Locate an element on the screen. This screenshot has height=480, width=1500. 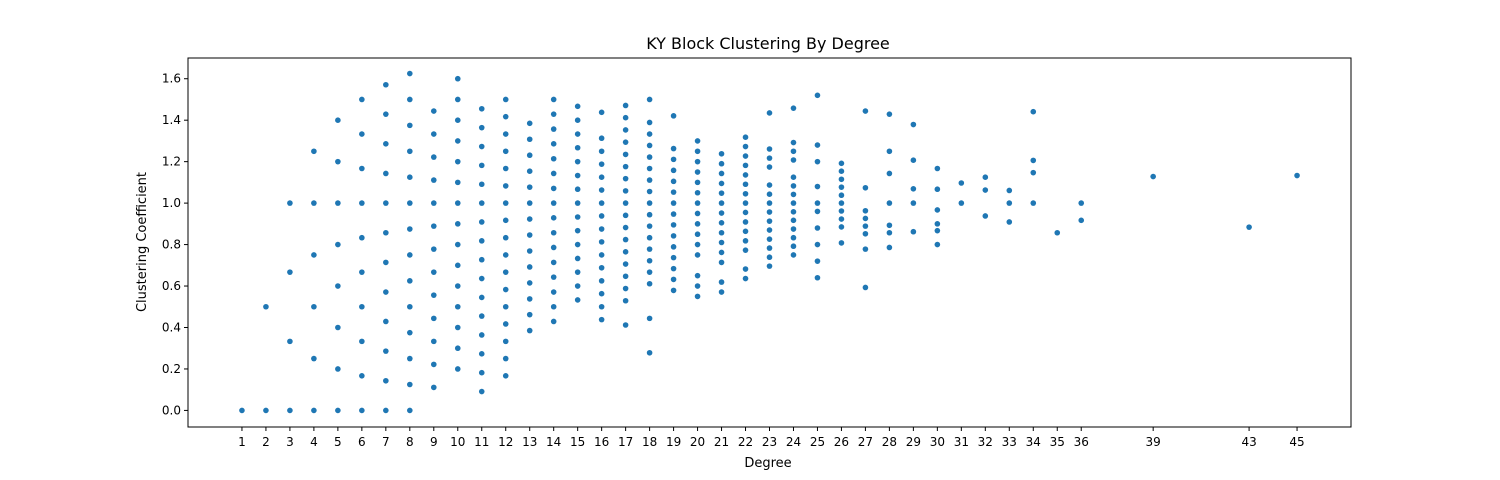
x-tick-label: 45 is located at coordinates (1296, 442).